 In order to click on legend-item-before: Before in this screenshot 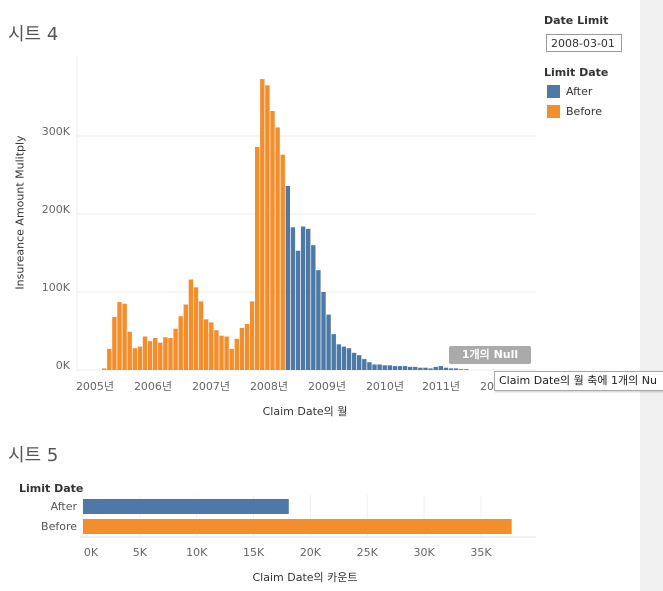, I will do `click(574, 111)`.